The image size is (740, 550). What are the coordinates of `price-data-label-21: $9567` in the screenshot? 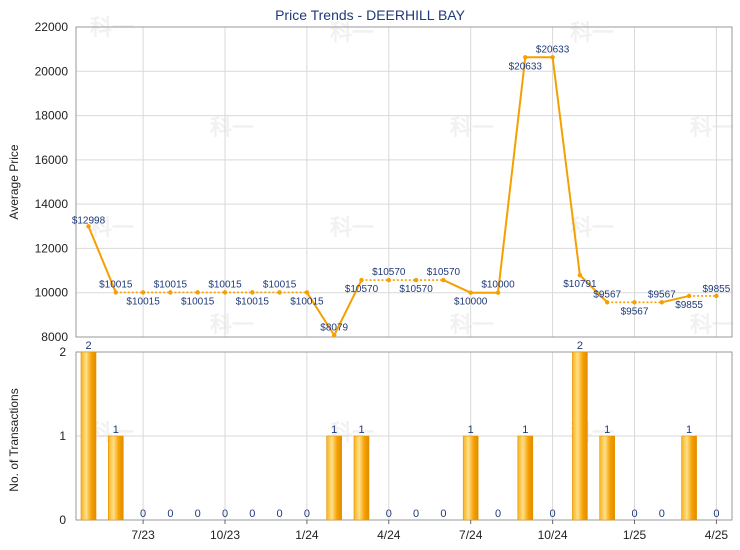 It's located at (662, 294).